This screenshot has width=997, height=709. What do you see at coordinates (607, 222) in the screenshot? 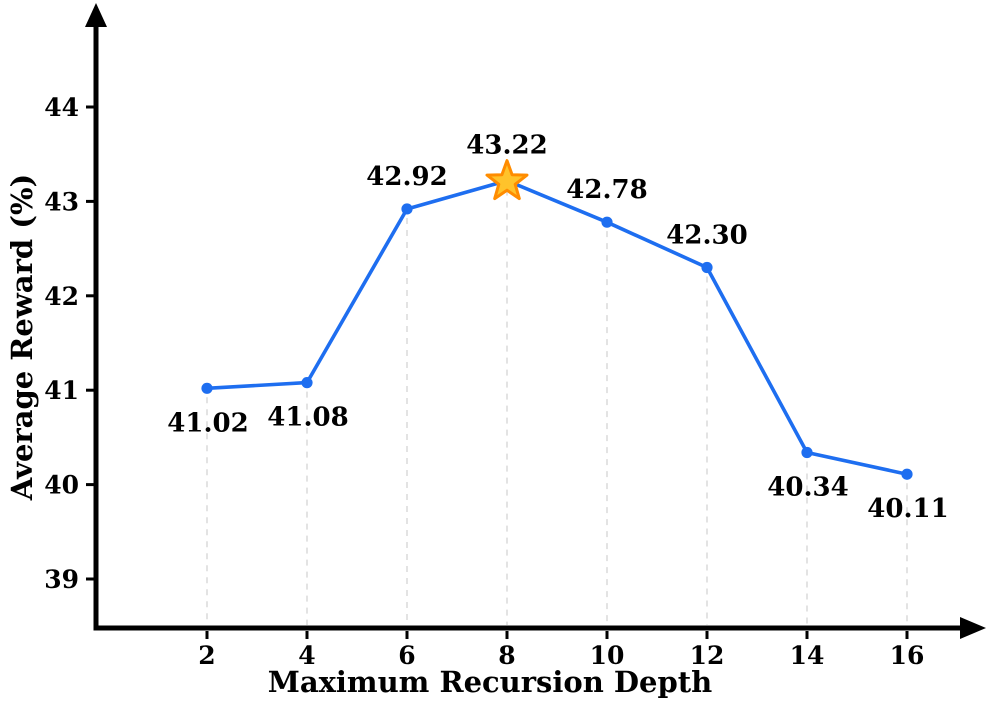
I see `data-point-x10` at bounding box center [607, 222].